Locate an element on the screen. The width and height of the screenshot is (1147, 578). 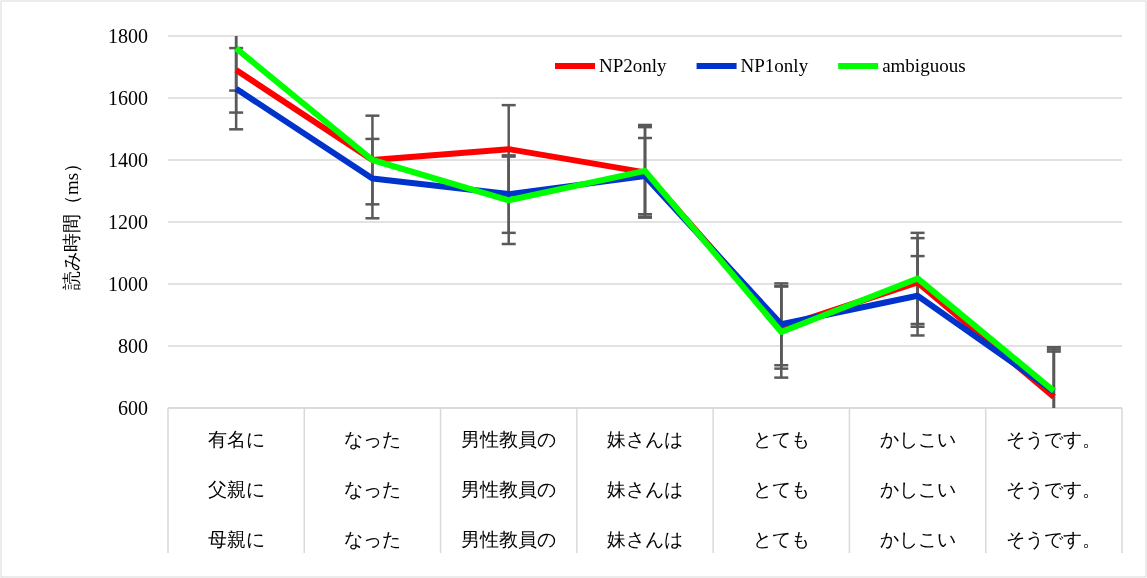
y-tick-label: 1200 is located at coordinates (128, 221).